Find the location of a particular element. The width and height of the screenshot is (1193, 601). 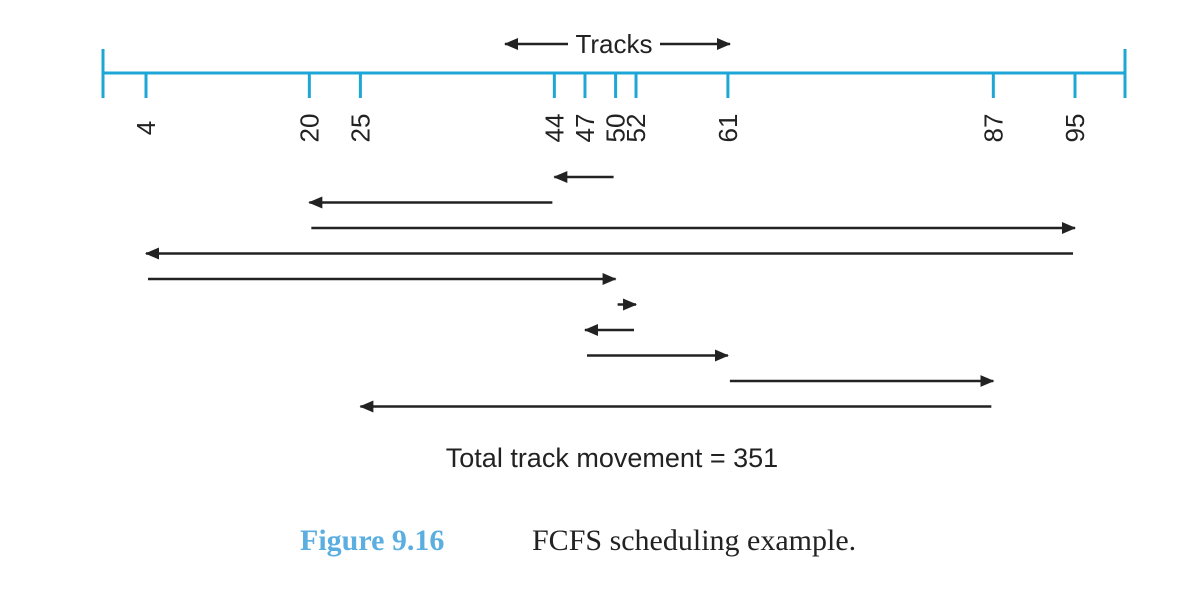

tick-label: 61 is located at coordinates (728, 128).